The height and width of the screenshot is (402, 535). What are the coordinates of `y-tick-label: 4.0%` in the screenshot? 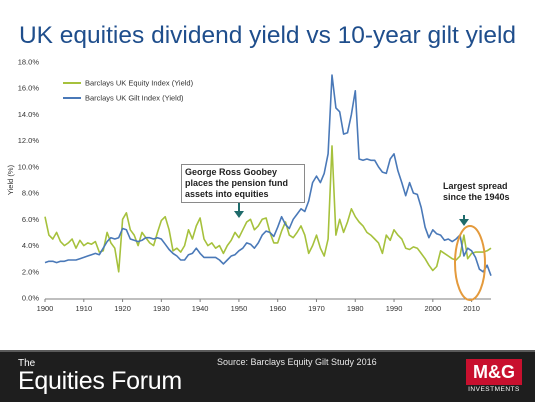 It's located at (30, 245).